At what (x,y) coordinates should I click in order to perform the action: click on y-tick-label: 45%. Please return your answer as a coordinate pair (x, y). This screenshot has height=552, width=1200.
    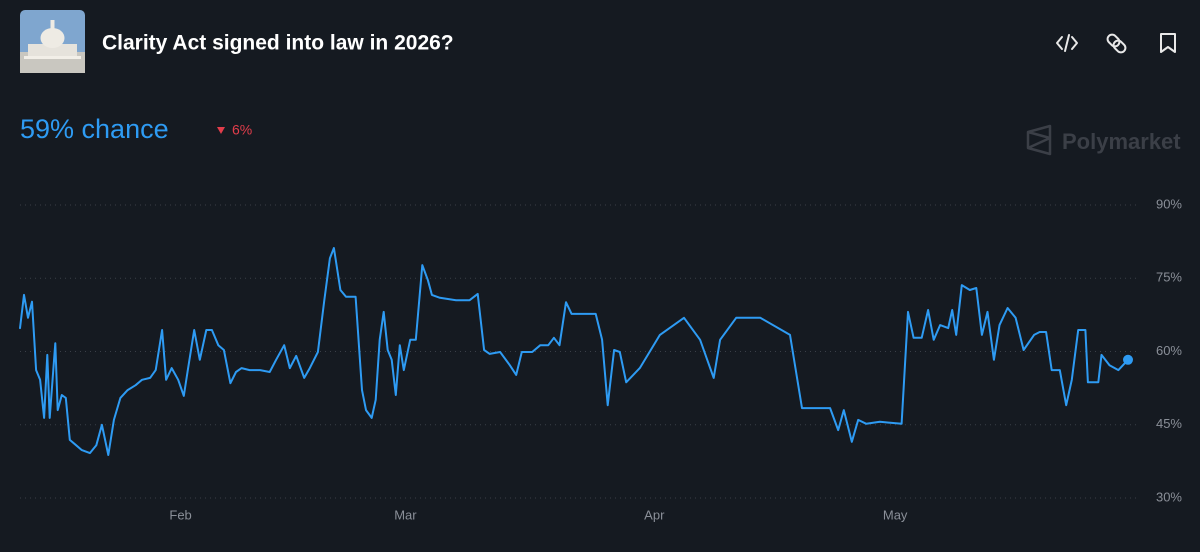
    Looking at the image, I should click on (1169, 423).